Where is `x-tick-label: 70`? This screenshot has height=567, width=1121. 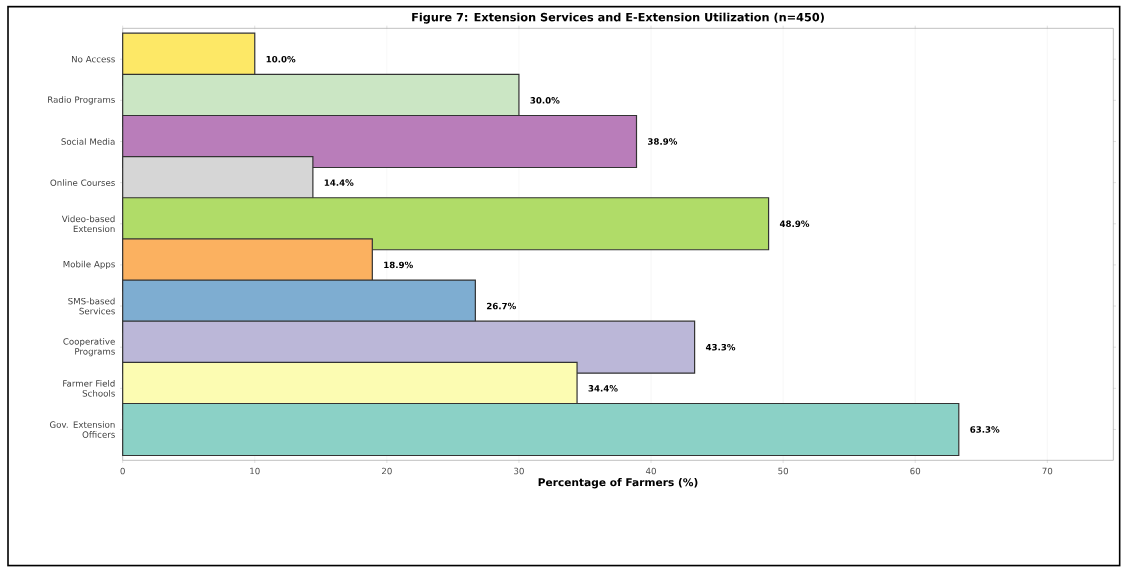 x-tick-label: 70 is located at coordinates (1047, 471).